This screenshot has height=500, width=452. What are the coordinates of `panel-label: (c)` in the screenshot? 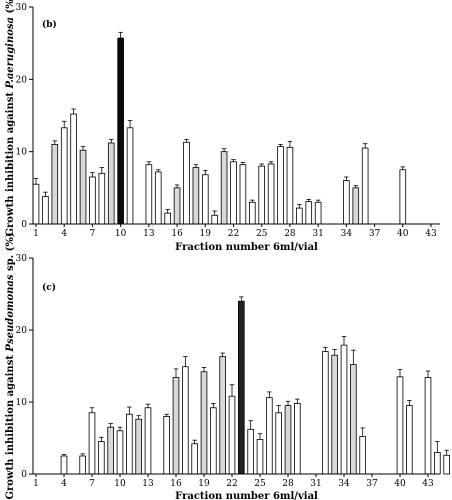 It's located at (49, 287).